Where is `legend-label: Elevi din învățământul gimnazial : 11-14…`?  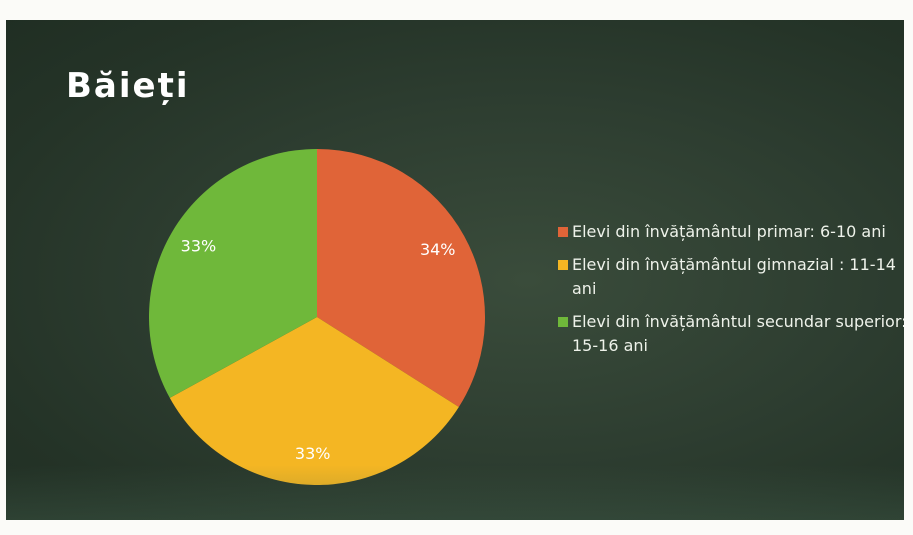 legend-label: Elevi din învățământul gimnazial : 11-14… is located at coordinates (734, 276).